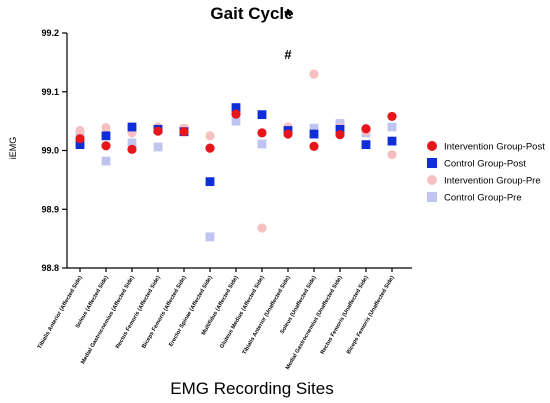 The height and width of the screenshot is (403, 550). I want to click on y-tick-label: 99.1, so click(50, 92).